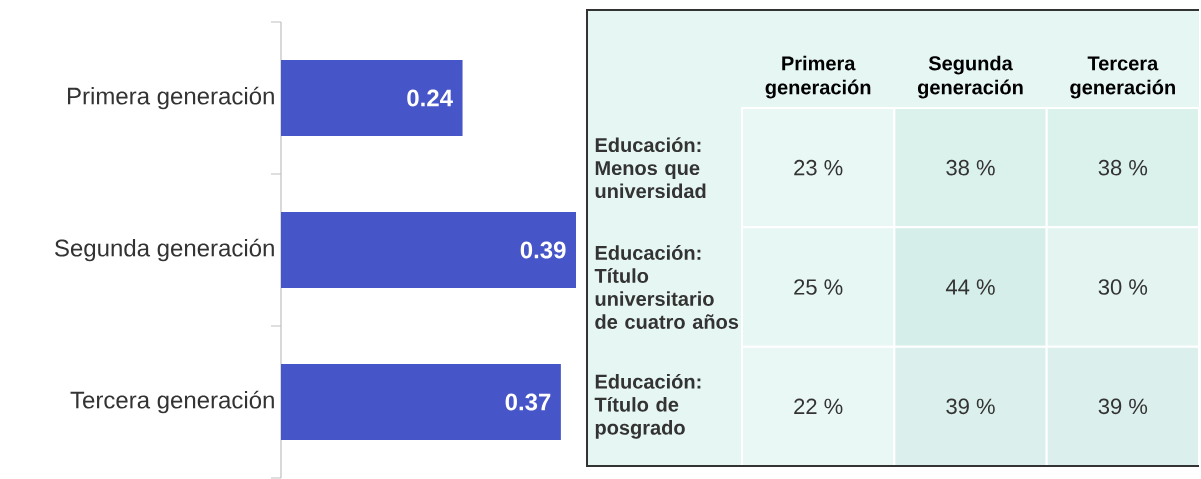 This screenshot has width=1201, height=479. Describe the element at coordinates (818, 77) in the screenshot. I see `x-tick-label: Primera generación` at that location.